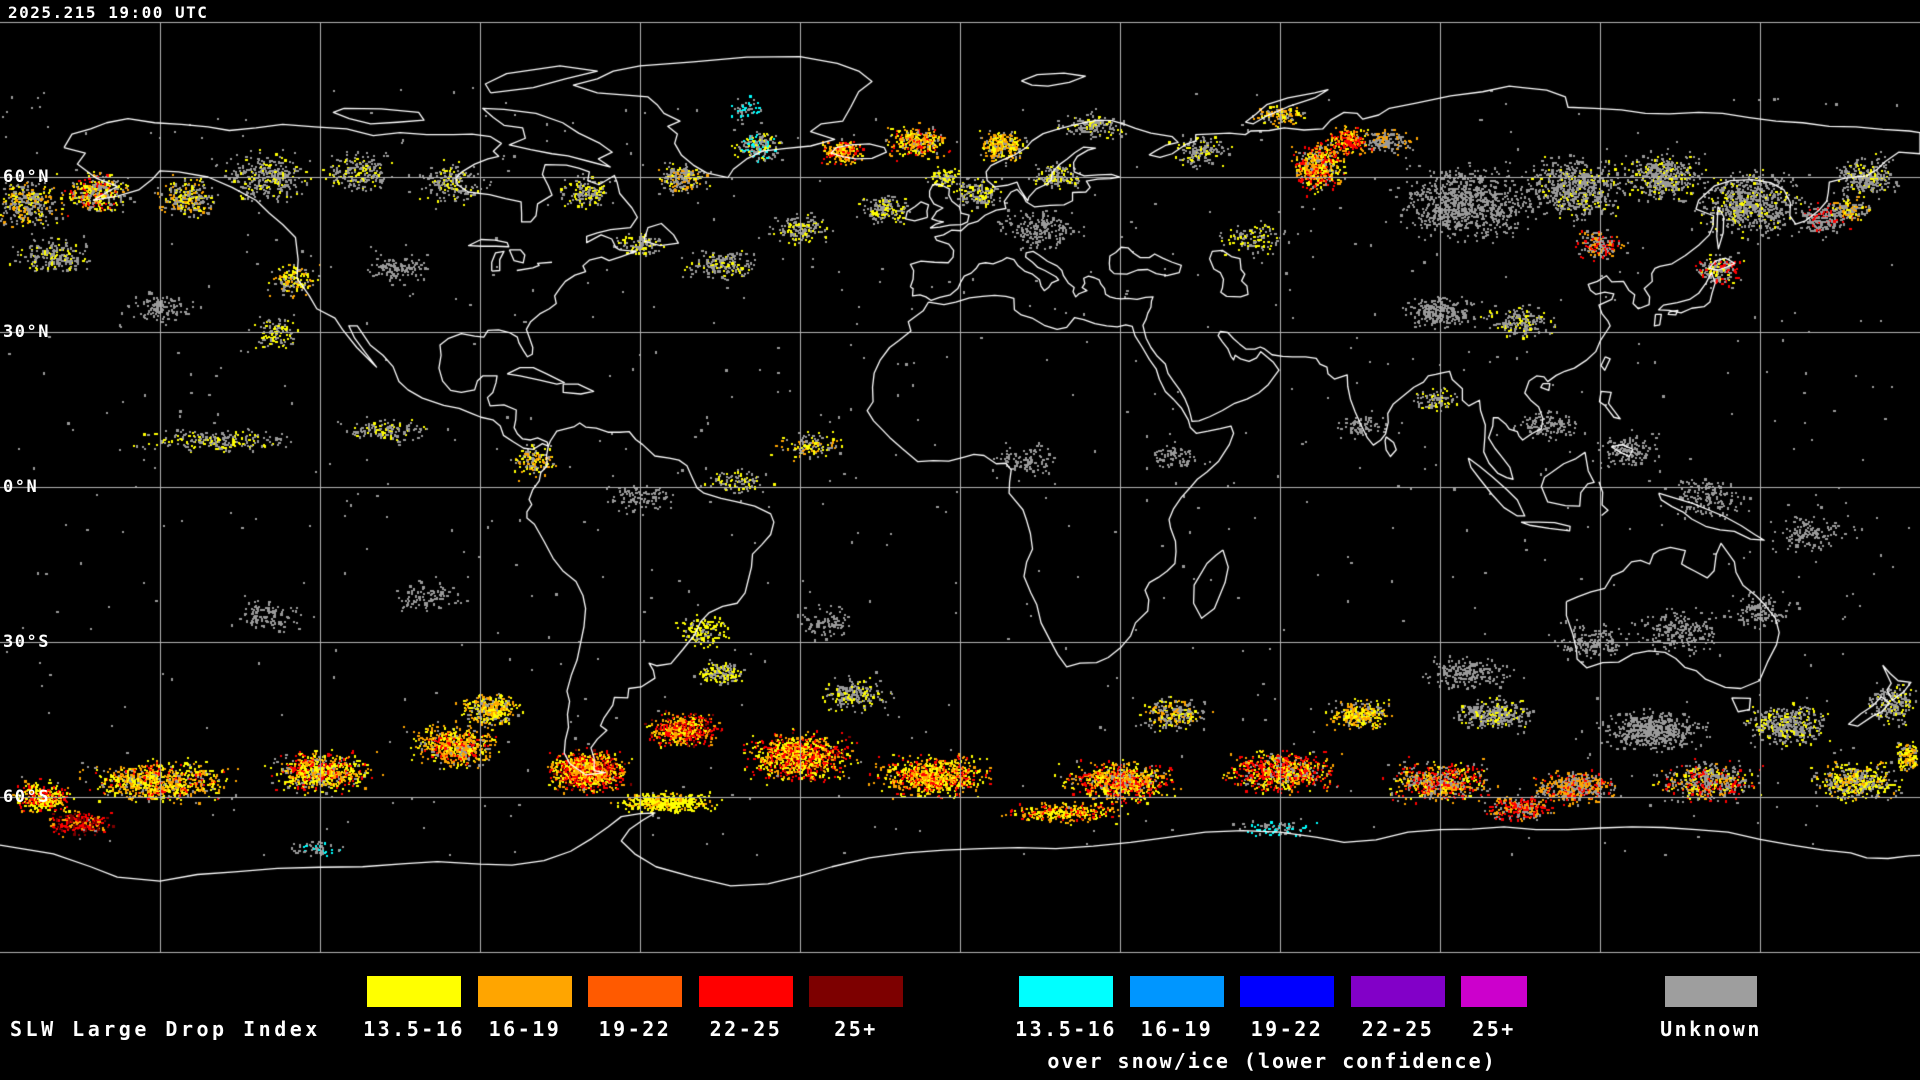  Describe the element at coordinates (1711, 1029) in the screenshot. I see `legend-unknown-label: Unknown` at that location.